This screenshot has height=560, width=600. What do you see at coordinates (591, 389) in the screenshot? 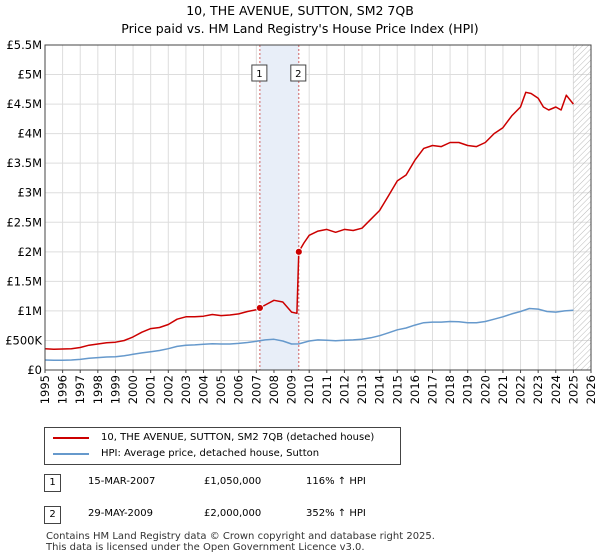
I see `x-tick-label: 2026` at bounding box center [591, 389].